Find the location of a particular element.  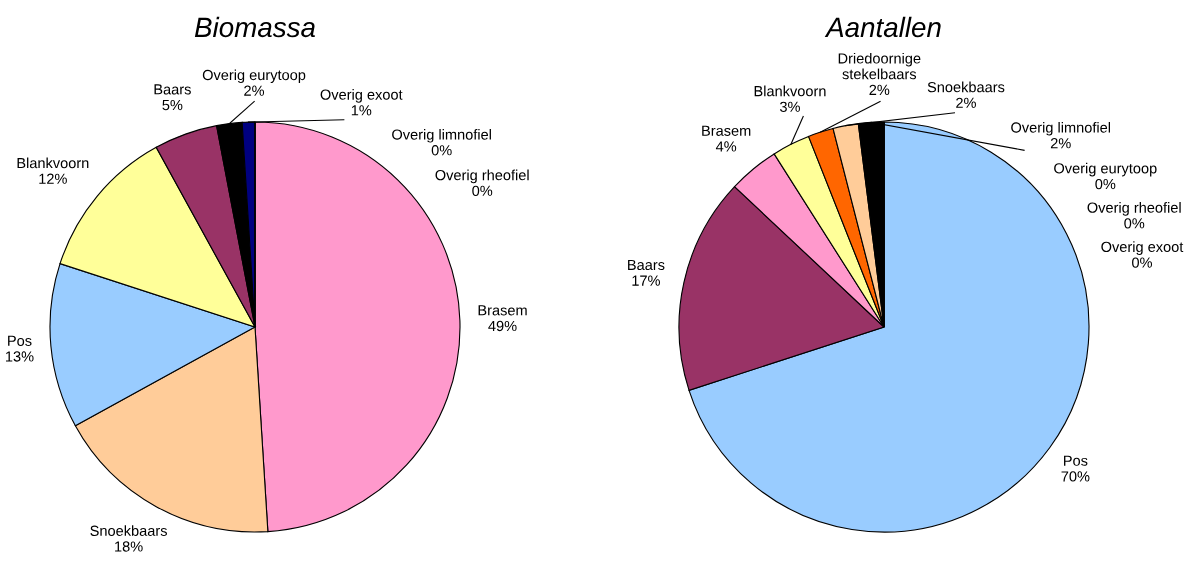

data-label: 3% is located at coordinates (789, 106).